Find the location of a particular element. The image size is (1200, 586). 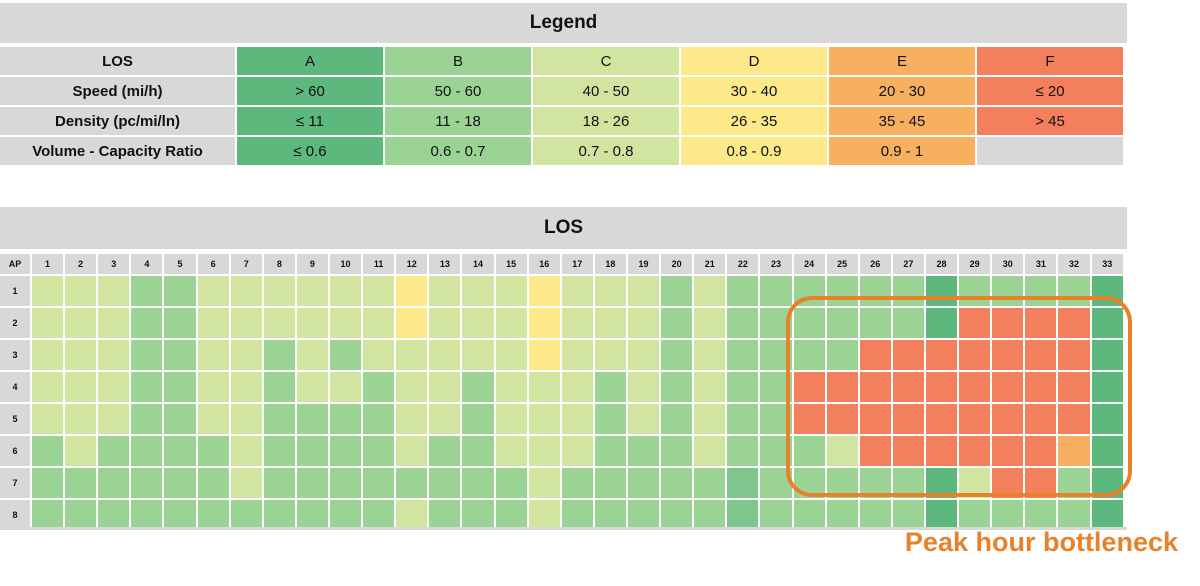

legend-row-label: Volume - Capacity Ratio is located at coordinates (117, 151).